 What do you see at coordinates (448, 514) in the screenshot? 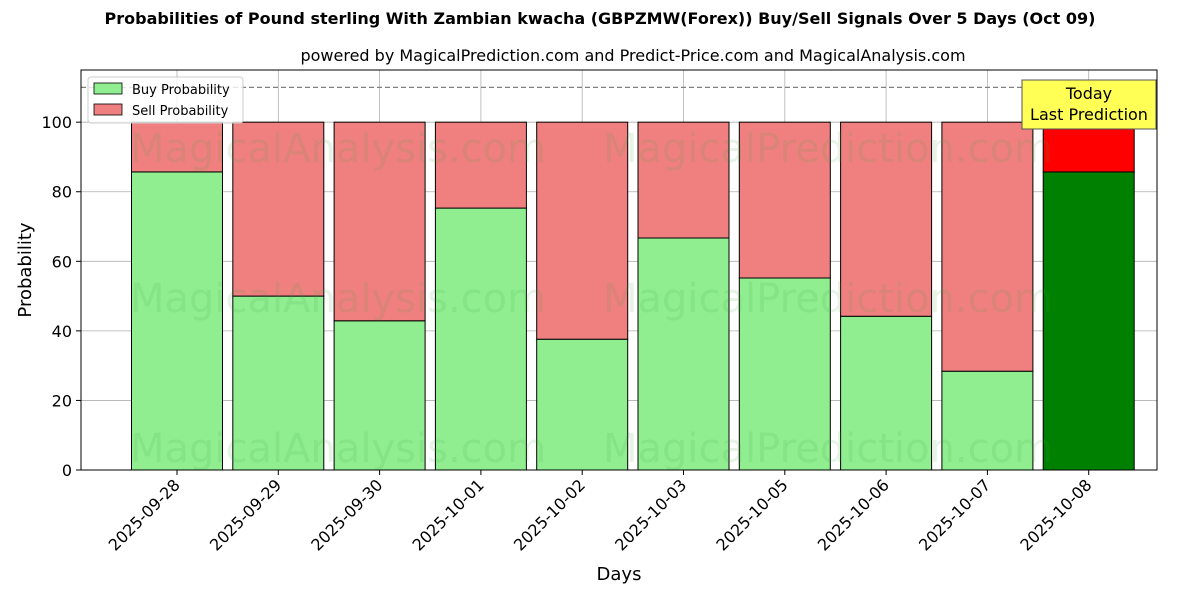
I see `x-tick-label: 2025-10-01` at bounding box center [448, 514].